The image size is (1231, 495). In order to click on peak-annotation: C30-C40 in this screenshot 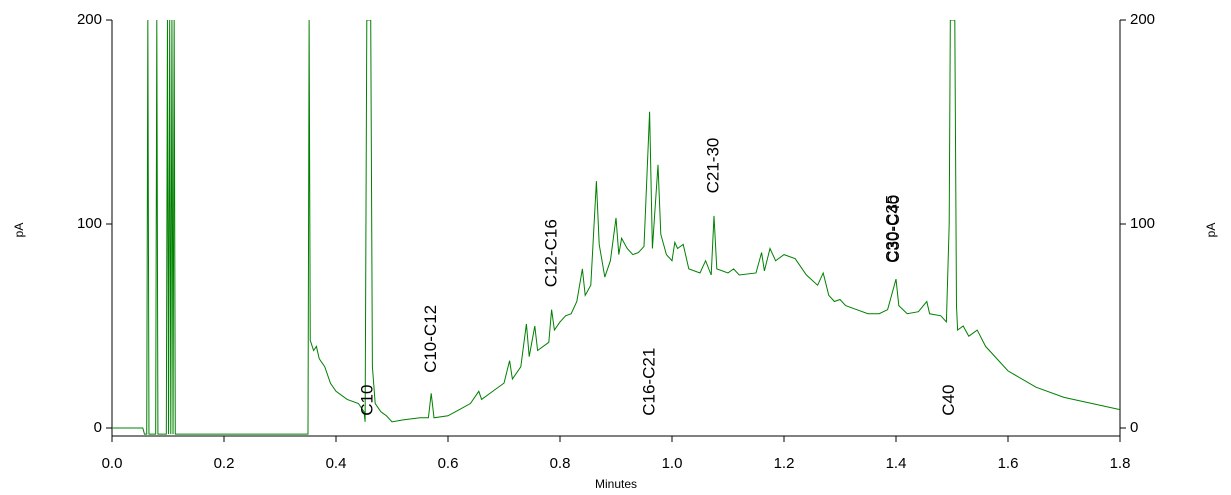, I will do `click(893, 229)`.